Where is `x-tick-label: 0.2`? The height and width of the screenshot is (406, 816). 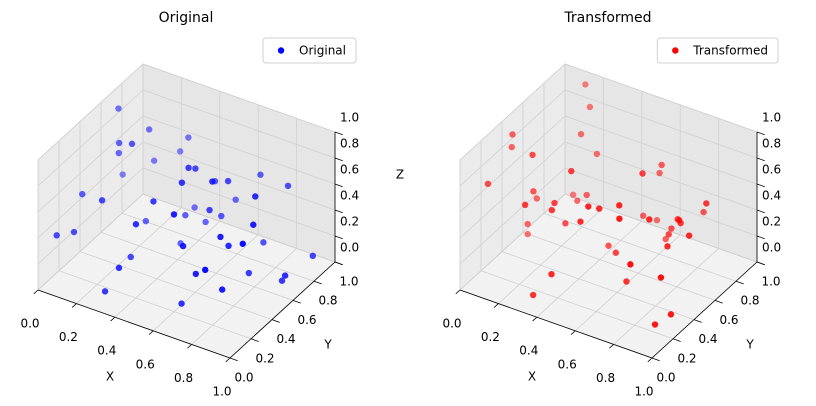 x-tick-label: 0.2 is located at coordinates (490, 337).